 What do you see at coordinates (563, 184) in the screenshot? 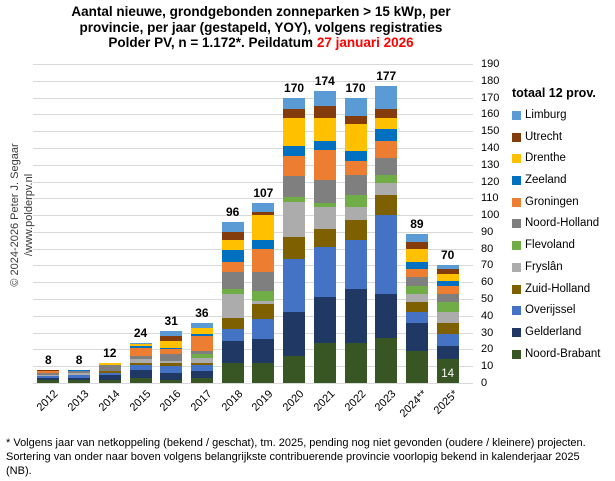
I see `legend-item: Zeeland` at bounding box center [563, 184].